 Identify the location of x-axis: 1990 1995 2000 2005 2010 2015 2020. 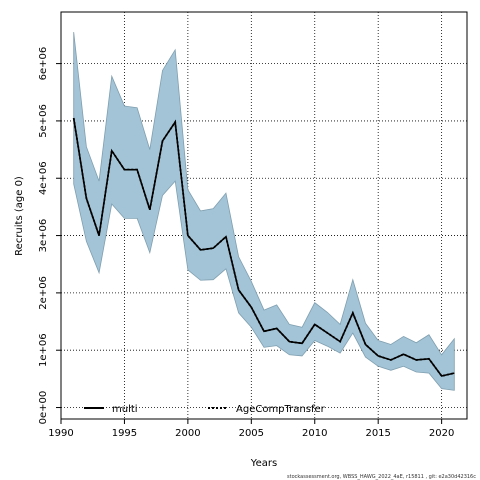
(251, 429).